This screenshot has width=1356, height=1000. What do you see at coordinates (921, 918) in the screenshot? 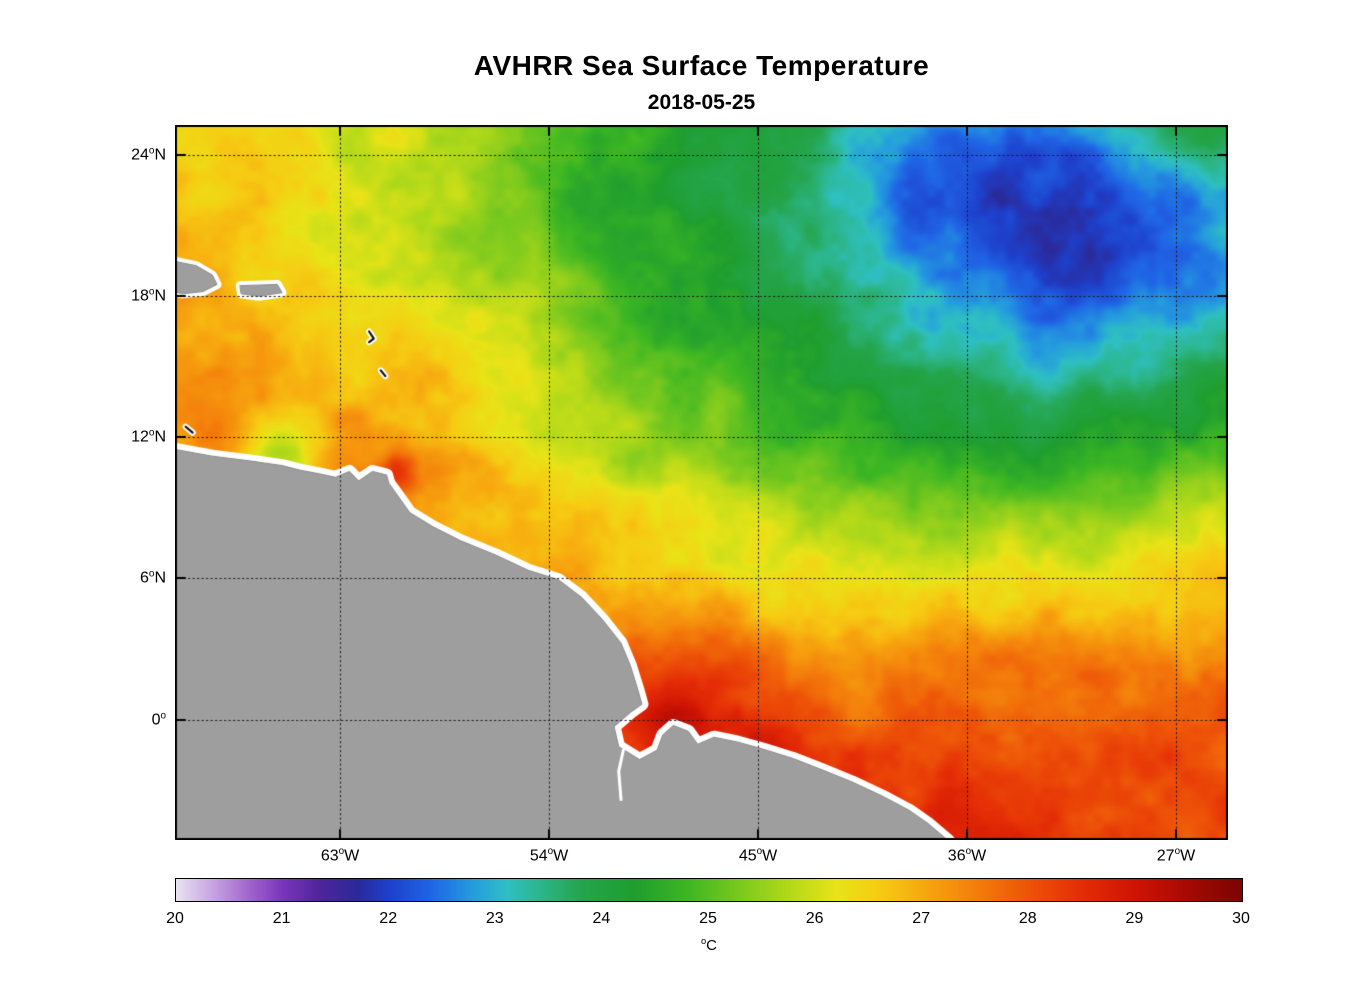
I see `colorbar-tick-label: 27` at bounding box center [921, 918].